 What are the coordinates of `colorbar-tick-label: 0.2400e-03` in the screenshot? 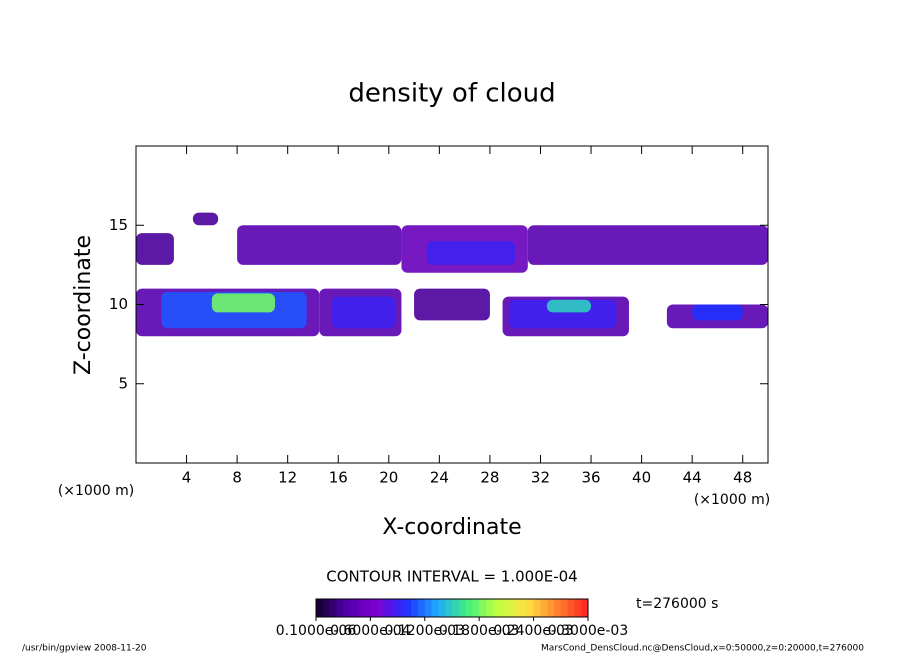 It's located at (533, 631).